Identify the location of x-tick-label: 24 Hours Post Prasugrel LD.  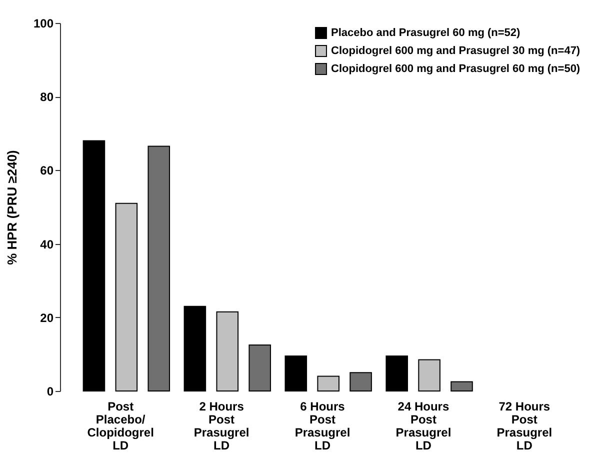
(424, 426).